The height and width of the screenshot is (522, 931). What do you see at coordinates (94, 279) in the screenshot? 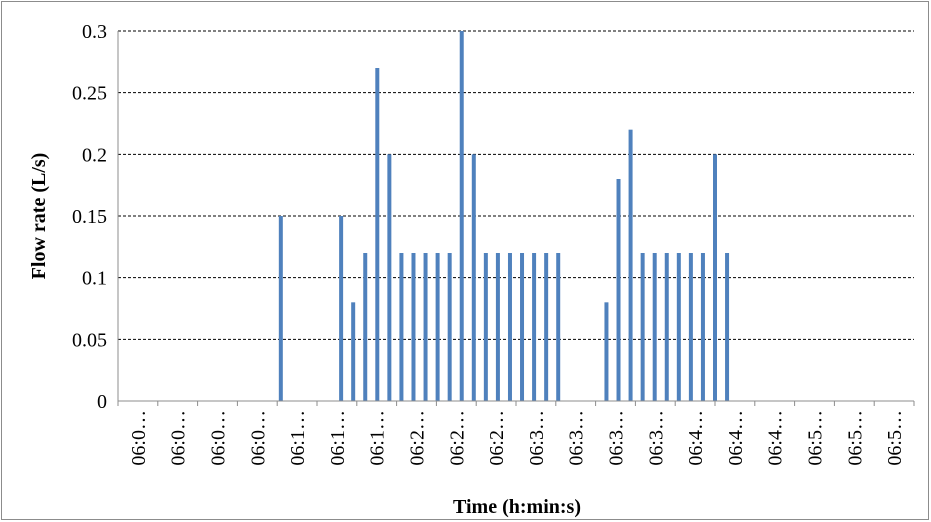
I see `y-tick-label: 0.1` at bounding box center [94, 279].